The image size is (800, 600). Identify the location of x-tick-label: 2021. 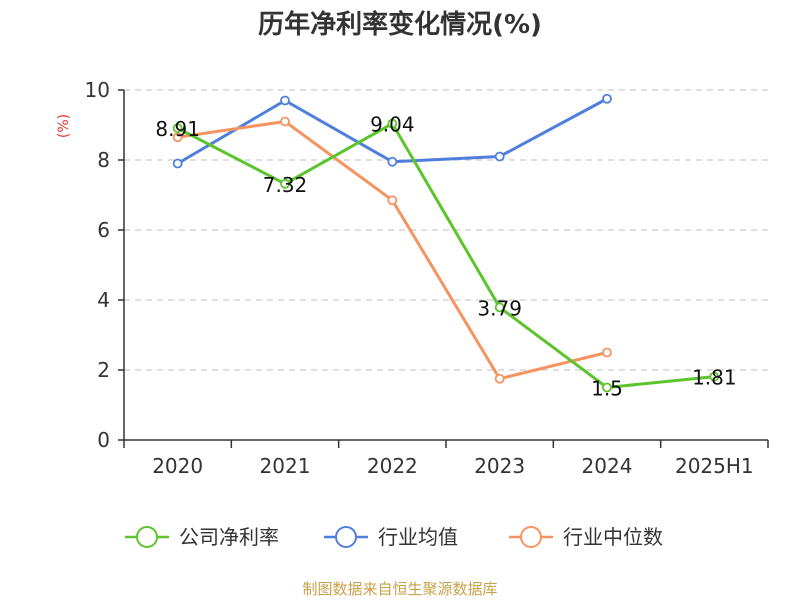
(285, 466).